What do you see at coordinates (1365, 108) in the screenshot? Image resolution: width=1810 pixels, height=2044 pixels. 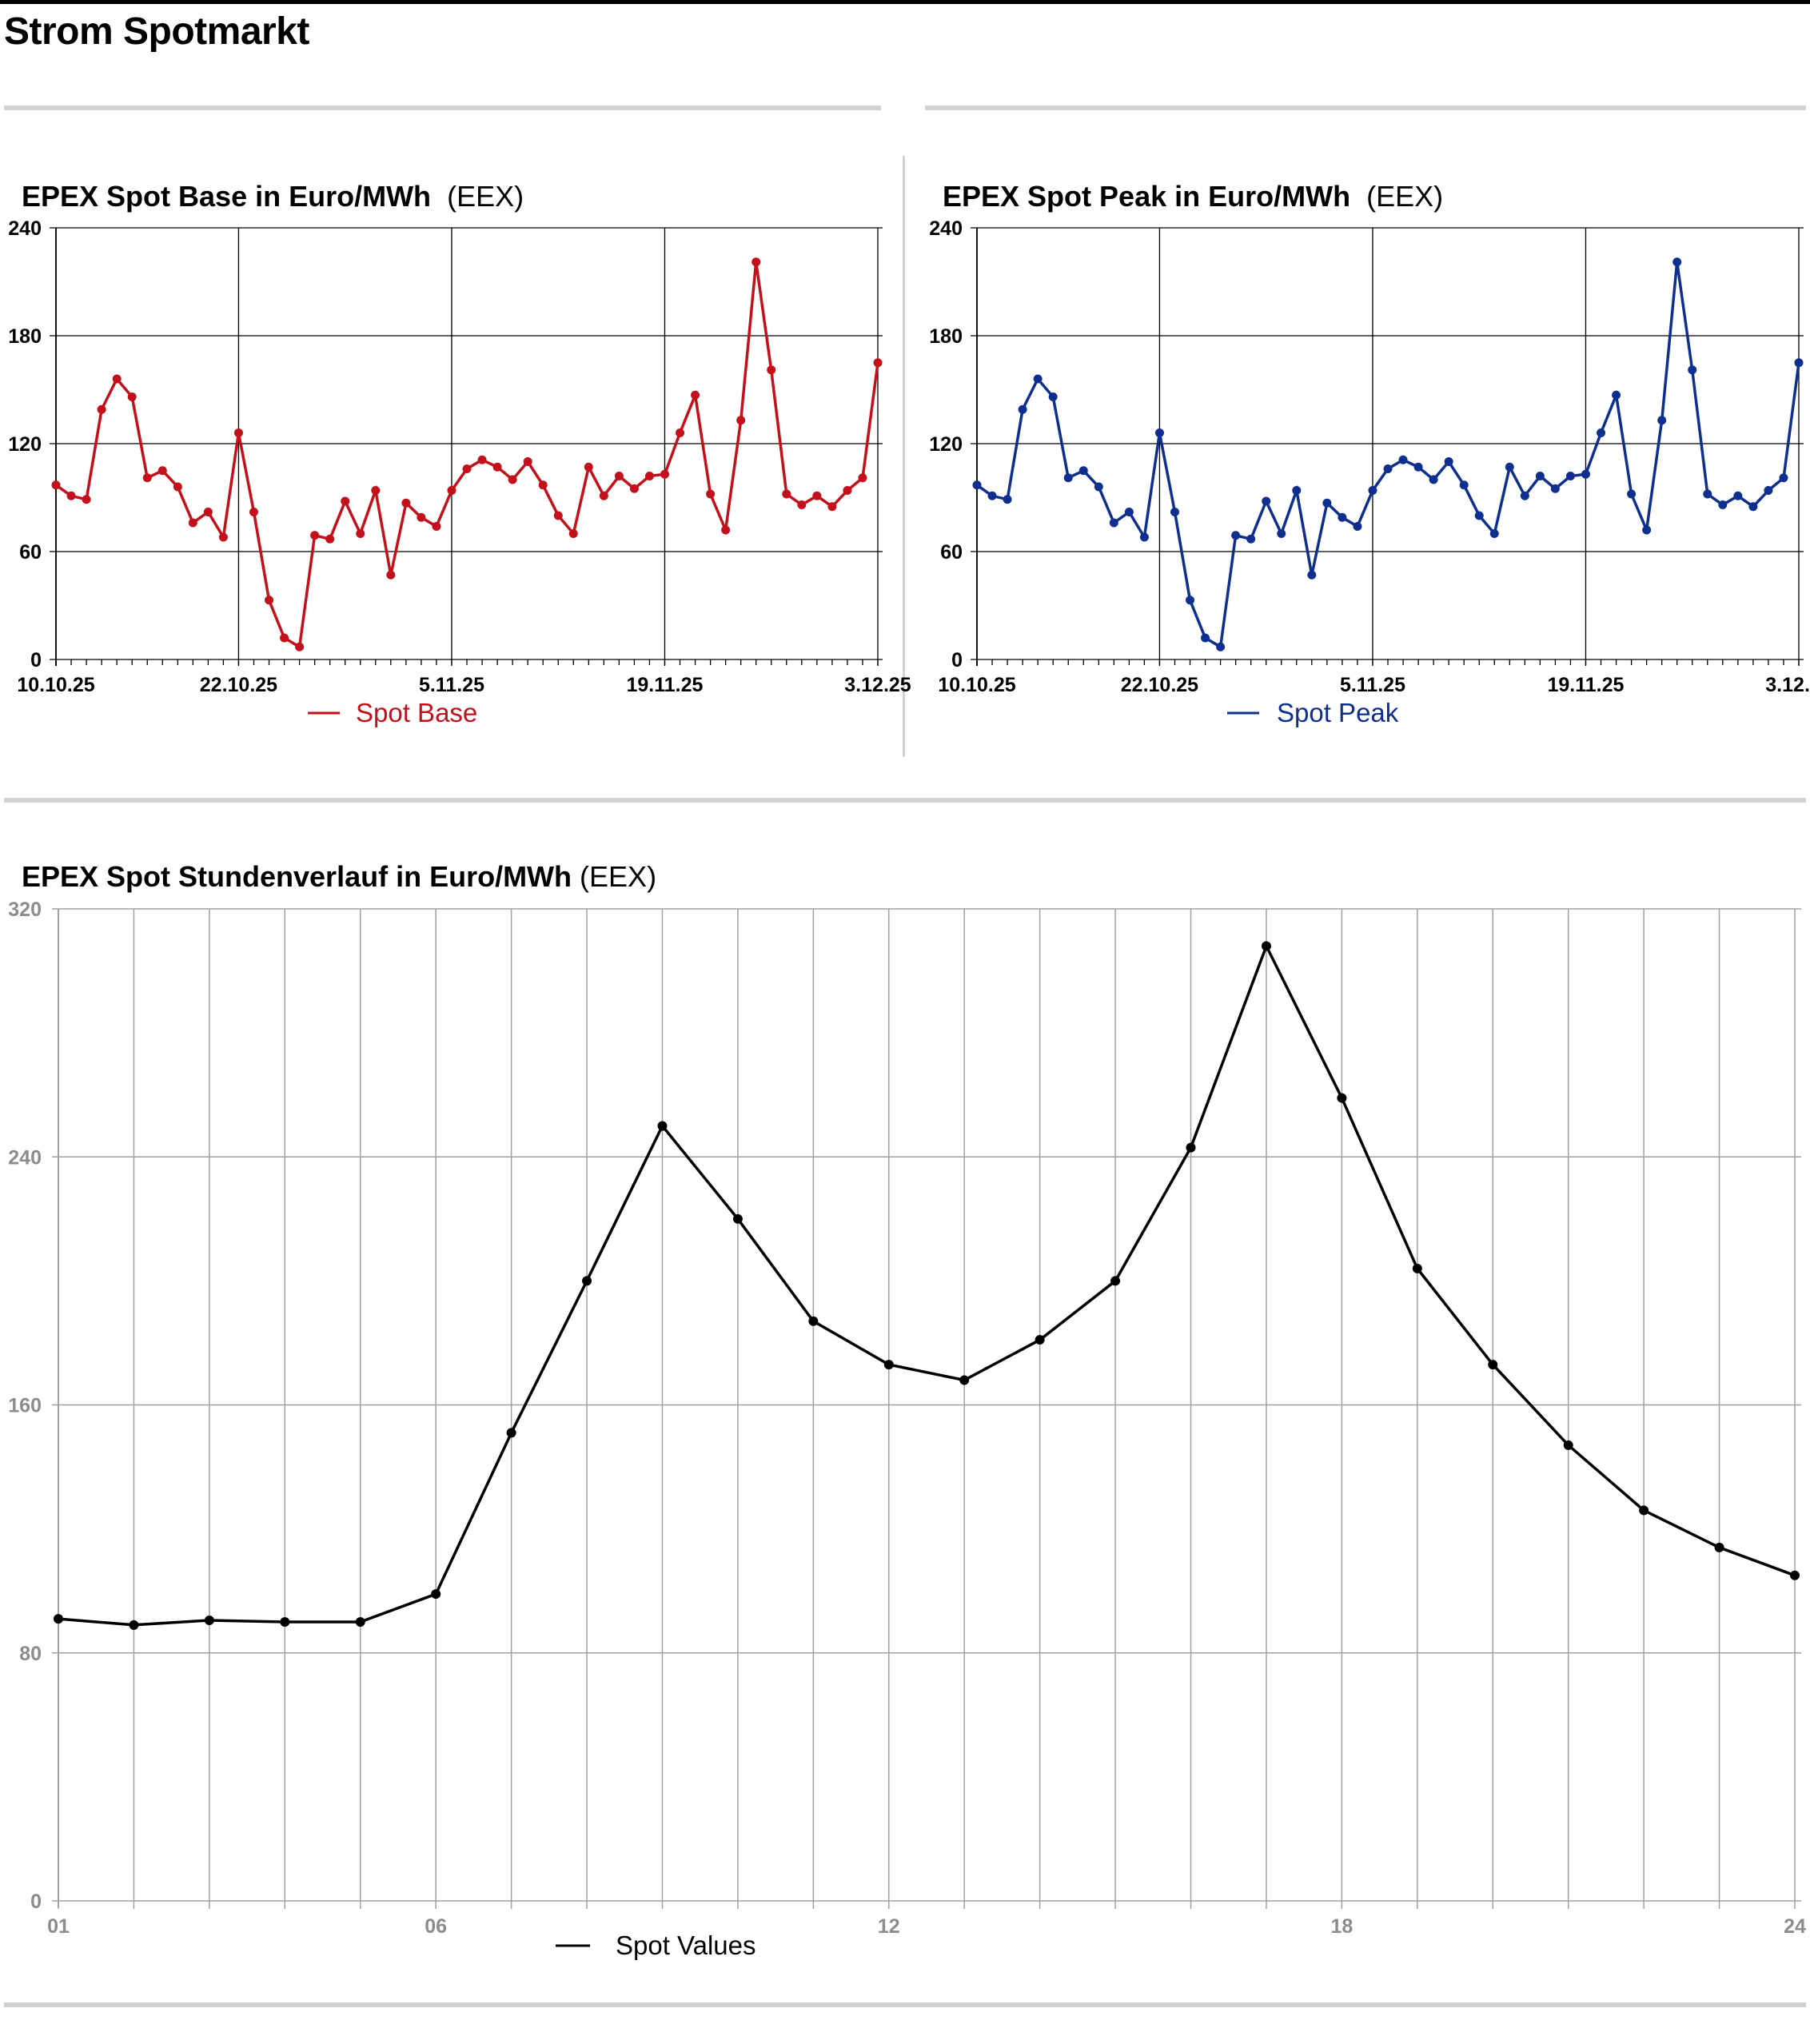 I see `rule-top-right` at bounding box center [1365, 108].